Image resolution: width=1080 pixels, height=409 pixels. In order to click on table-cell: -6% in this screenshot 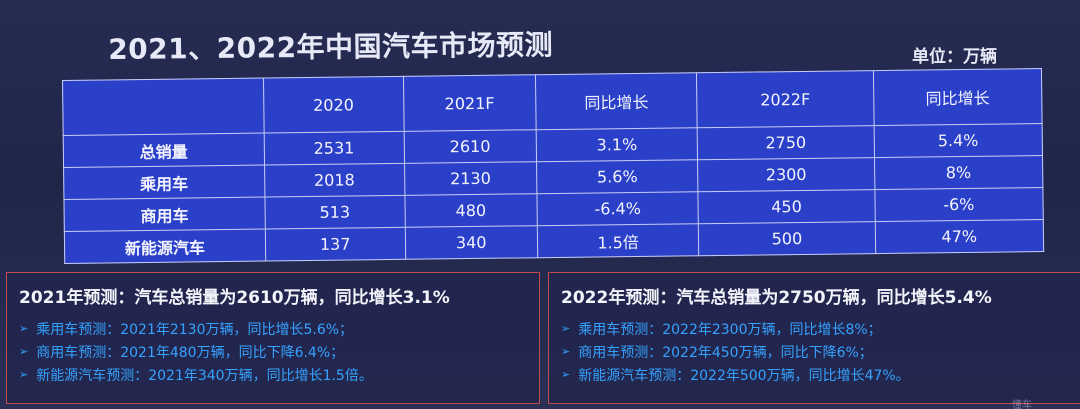, I will do `click(959, 204)`.